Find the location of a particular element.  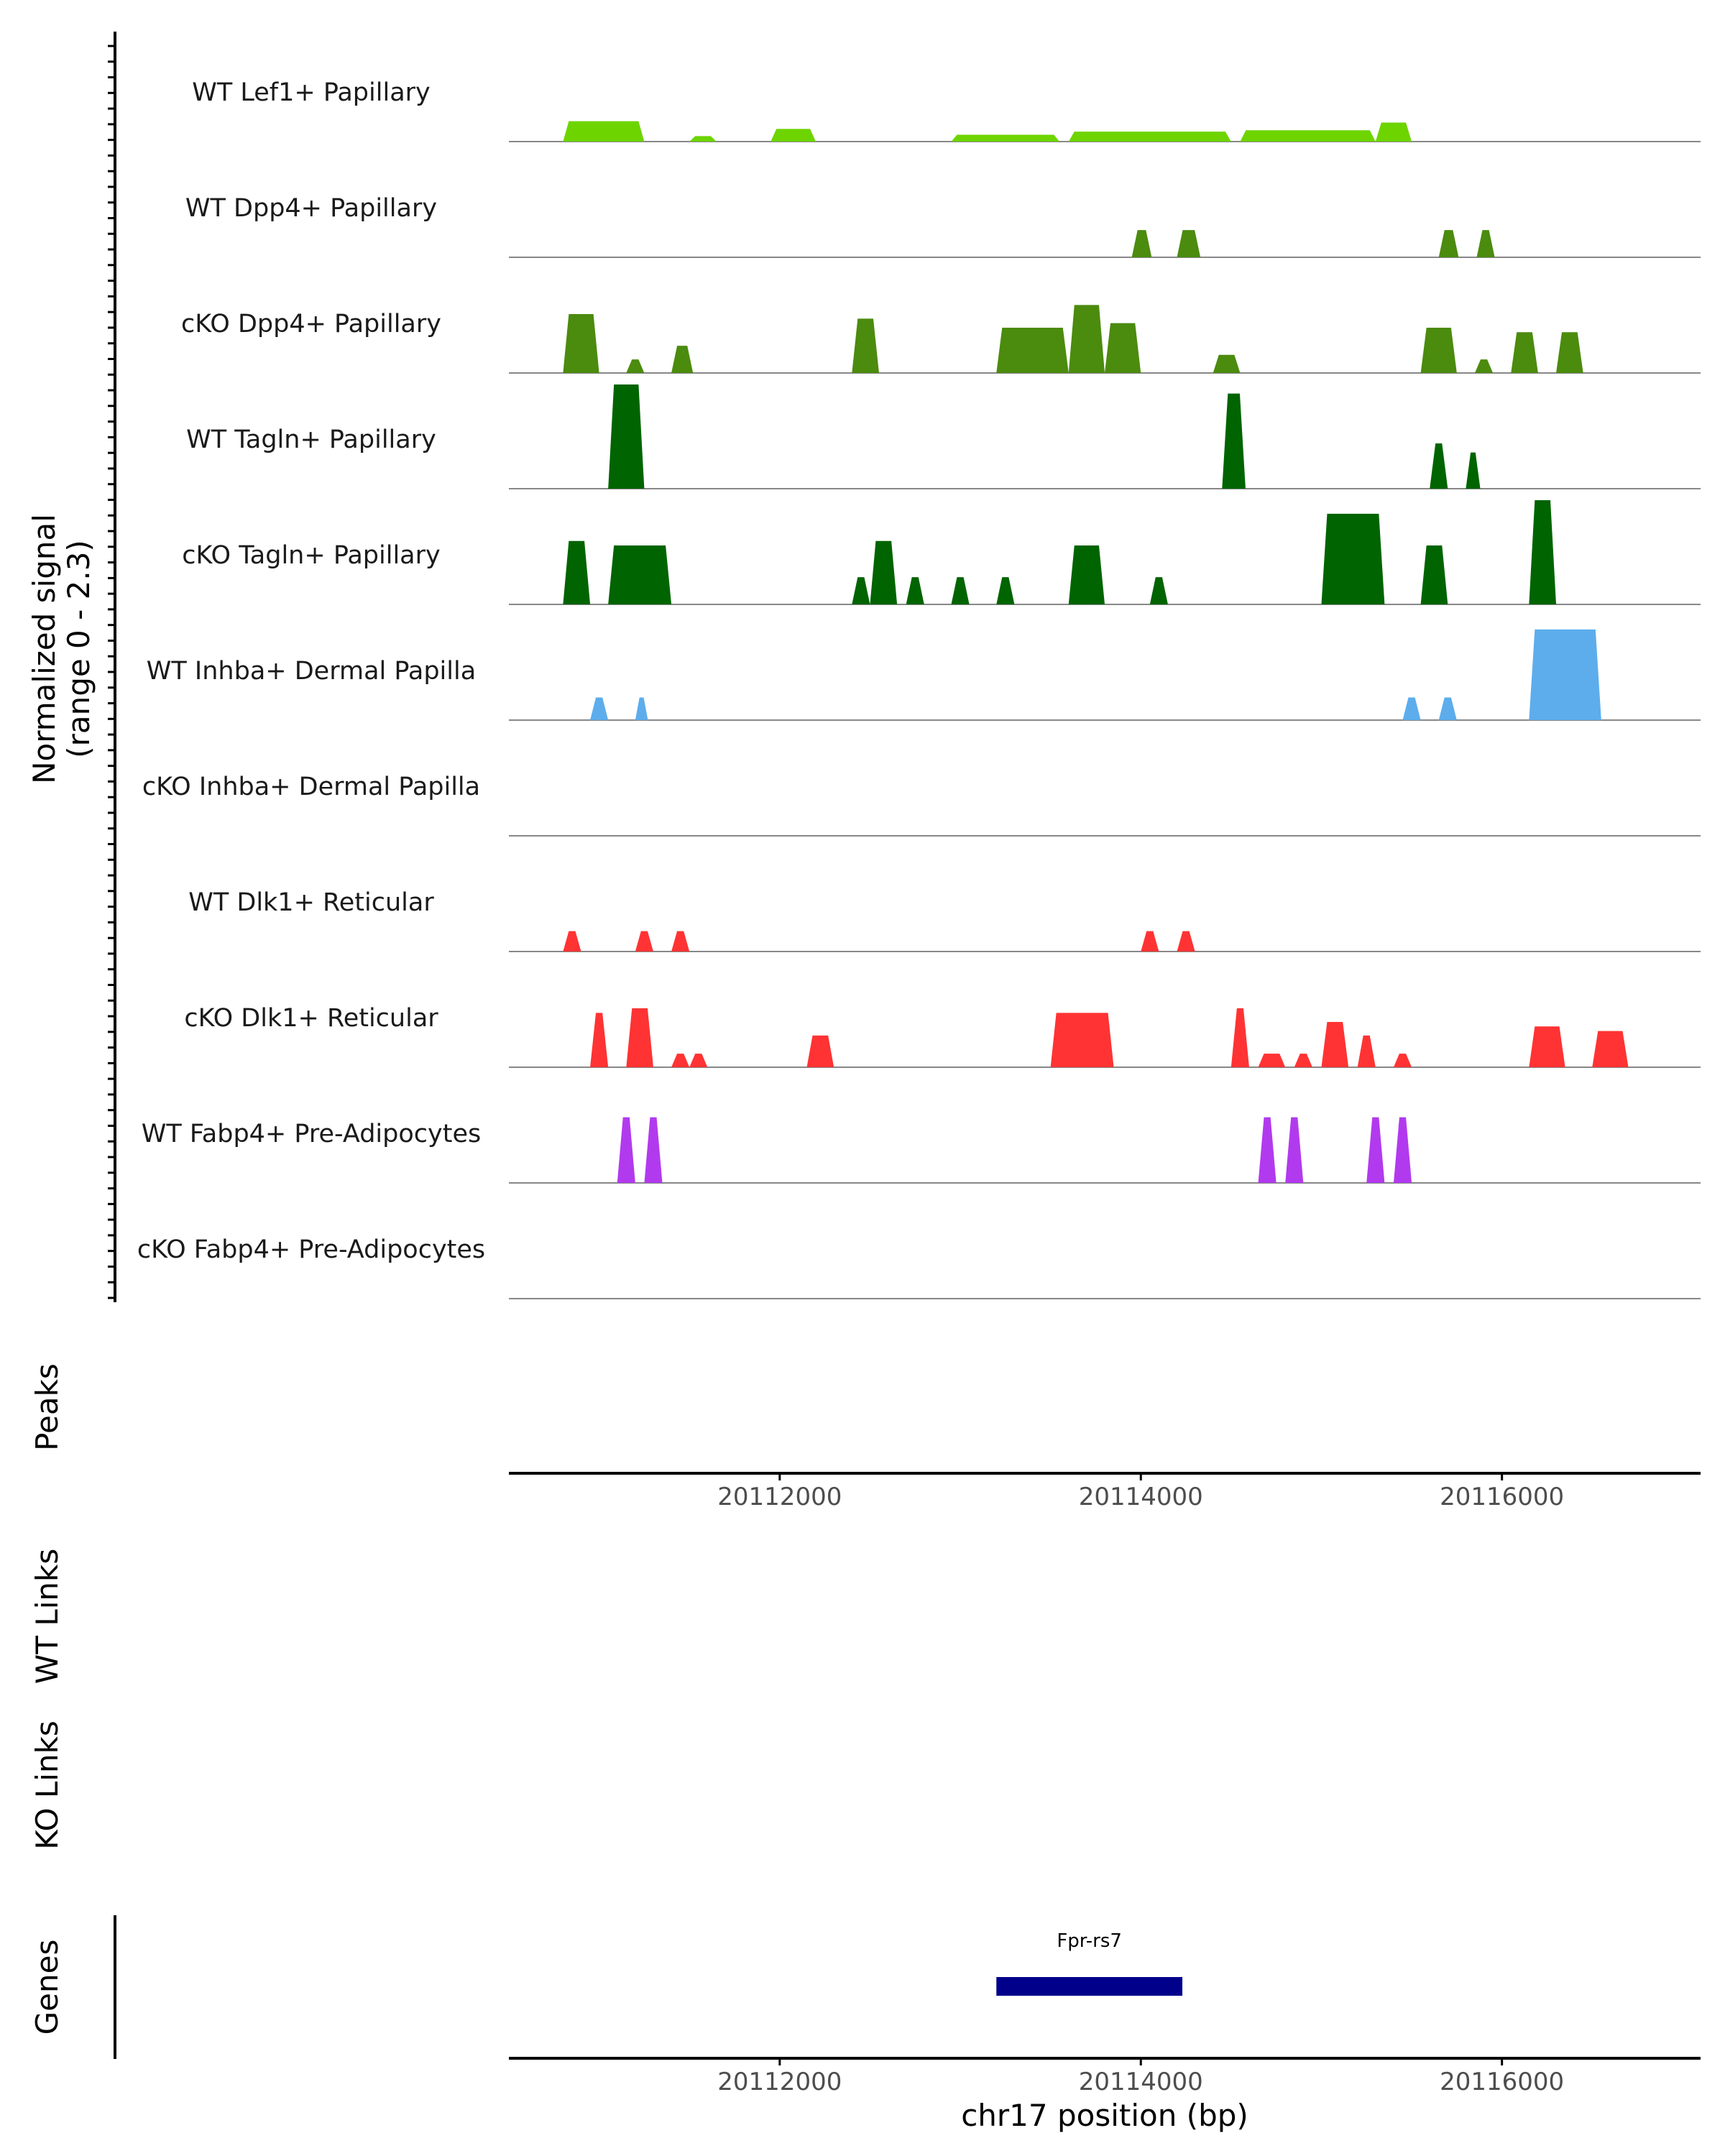

signal-axis is located at coordinates (112, 667).